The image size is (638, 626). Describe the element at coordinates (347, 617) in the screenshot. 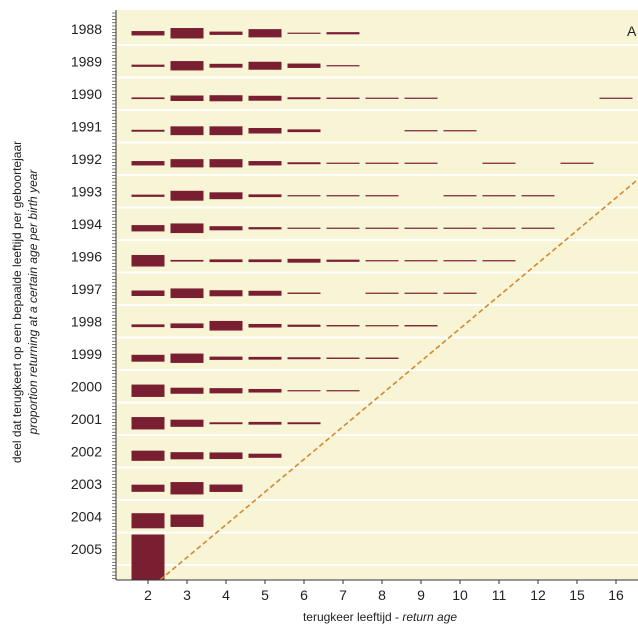

I see `x-axis-title-main: terugkeer leeftijd` at that location.